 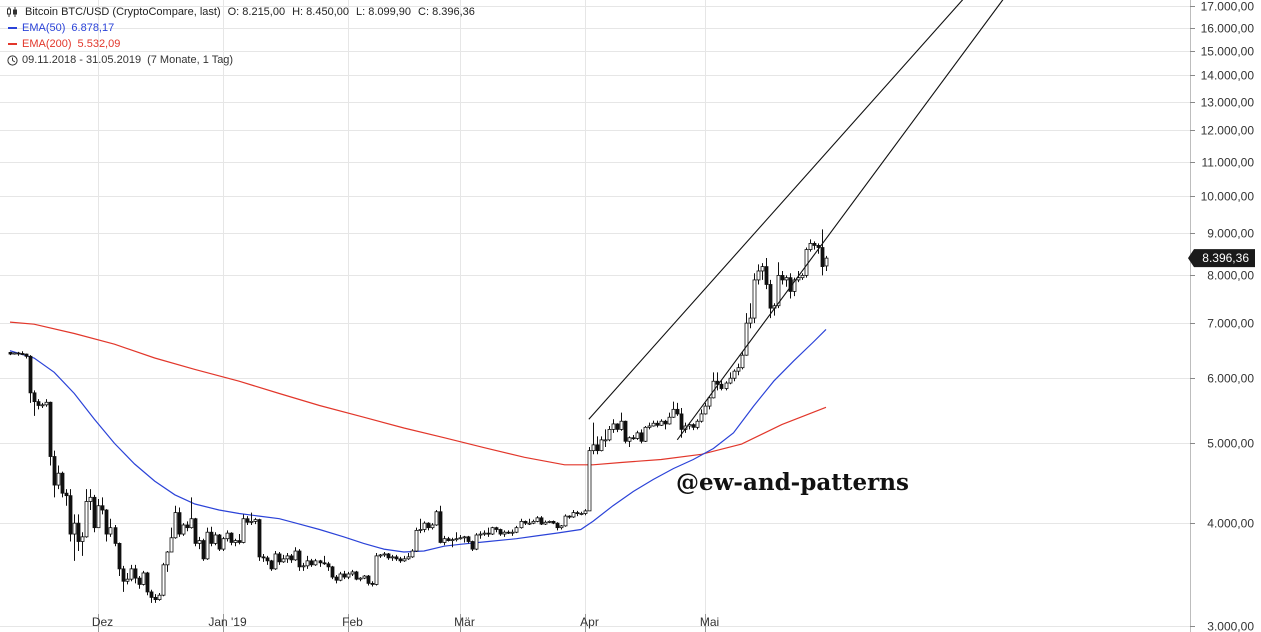 What do you see at coordinates (244, 28) in the screenshot?
I see `legend-ema50-row: EMA(50) 6.878,17` at bounding box center [244, 28].